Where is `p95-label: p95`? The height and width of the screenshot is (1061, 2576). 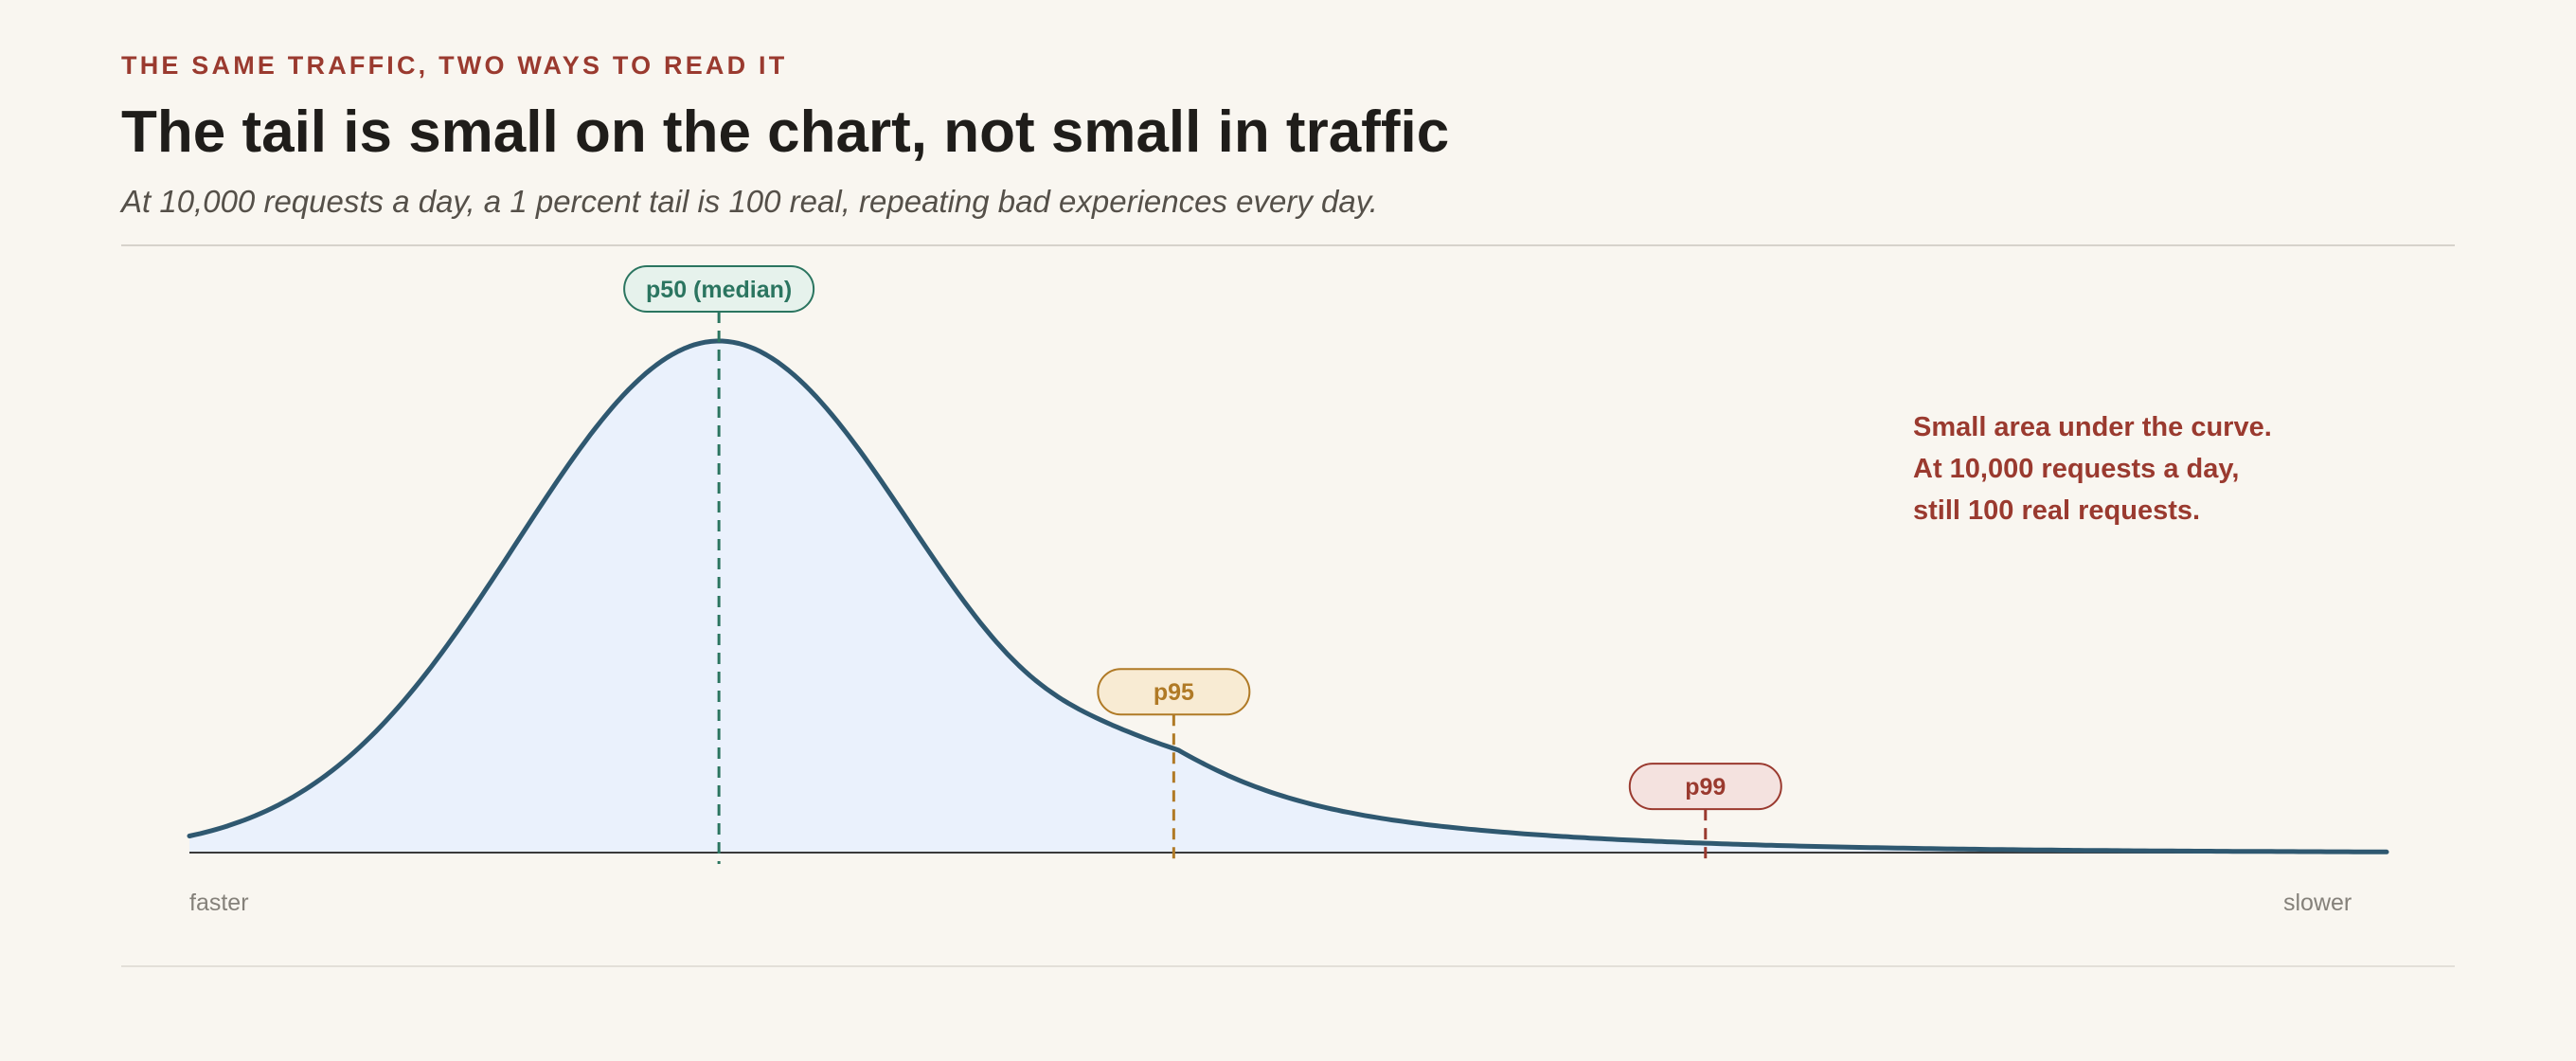 p95-label: p95 is located at coordinates (1174, 692).